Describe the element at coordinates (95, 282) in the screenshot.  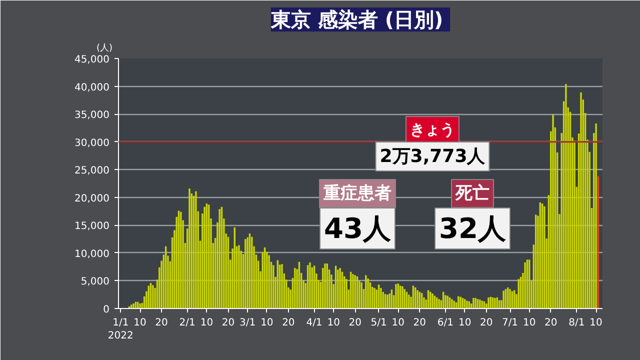
I see `y-tick-label: 5,000` at that location.